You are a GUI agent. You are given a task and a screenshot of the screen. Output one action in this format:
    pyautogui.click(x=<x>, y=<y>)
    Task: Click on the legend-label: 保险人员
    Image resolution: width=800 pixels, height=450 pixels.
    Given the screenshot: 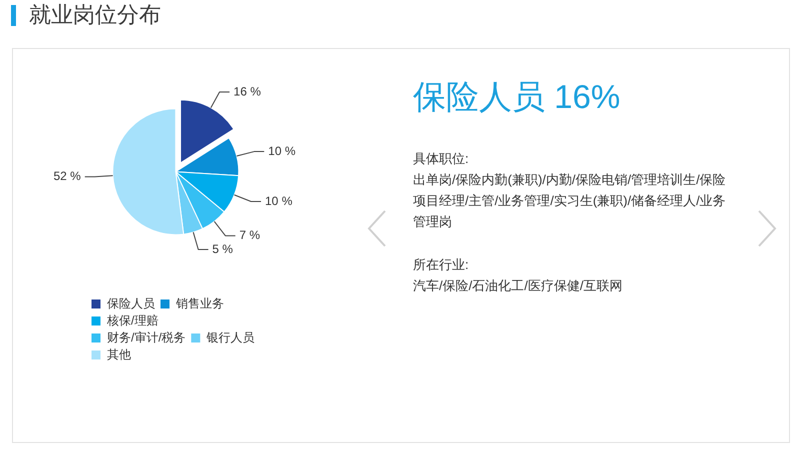 What is the action you would take?
    pyautogui.click(x=131, y=303)
    